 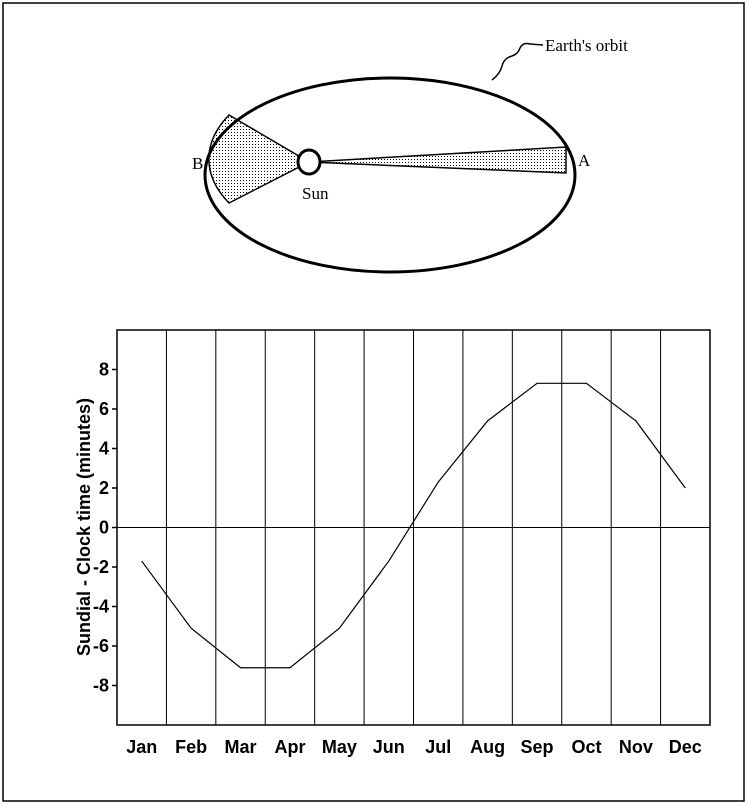 I want to click on x-tick-label: May, so click(x=339, y=747).